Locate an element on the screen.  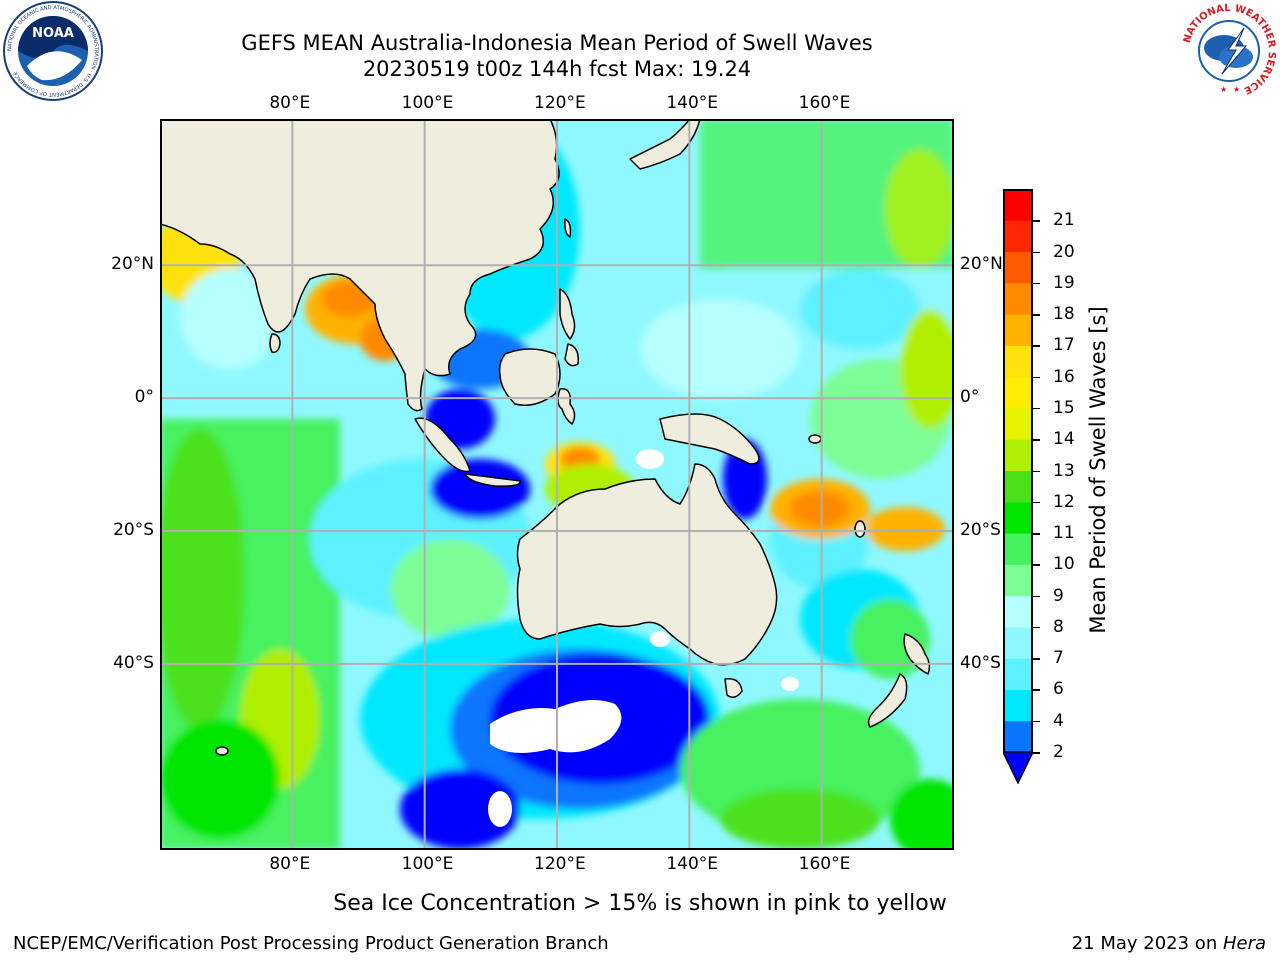
lon-label-bottom: 100°E is located at coordinates (427, 864).